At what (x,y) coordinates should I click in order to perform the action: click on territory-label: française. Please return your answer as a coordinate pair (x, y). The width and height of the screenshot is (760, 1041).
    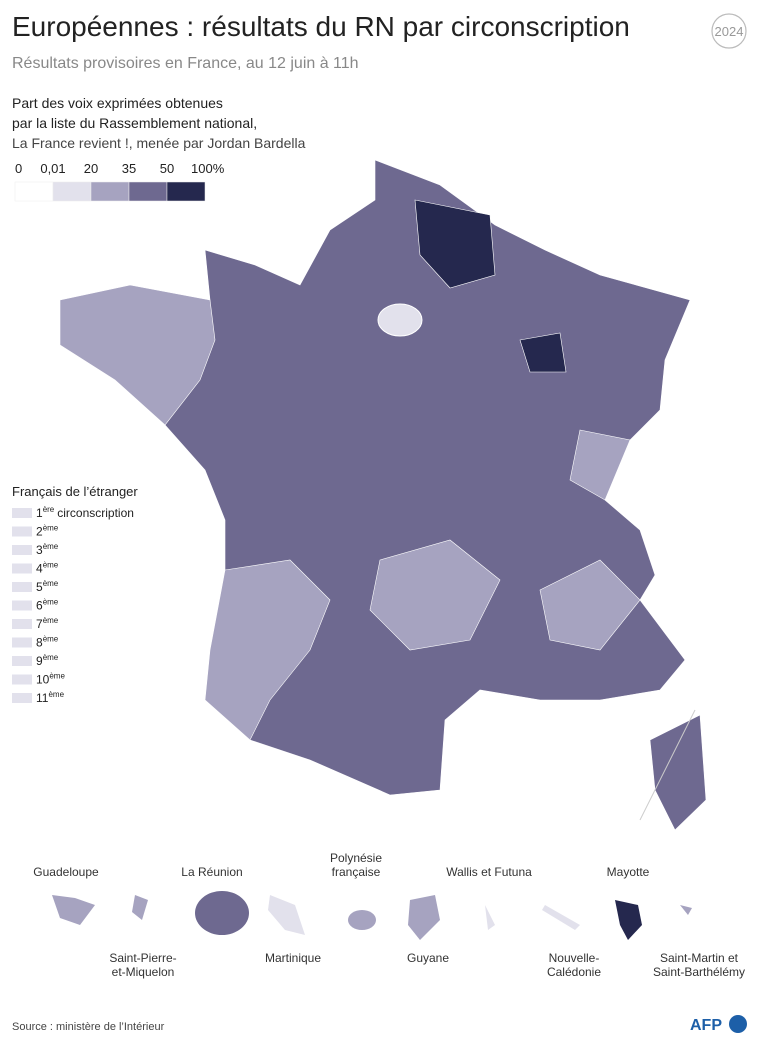
    Looking at the image, I should click on (356, 872).